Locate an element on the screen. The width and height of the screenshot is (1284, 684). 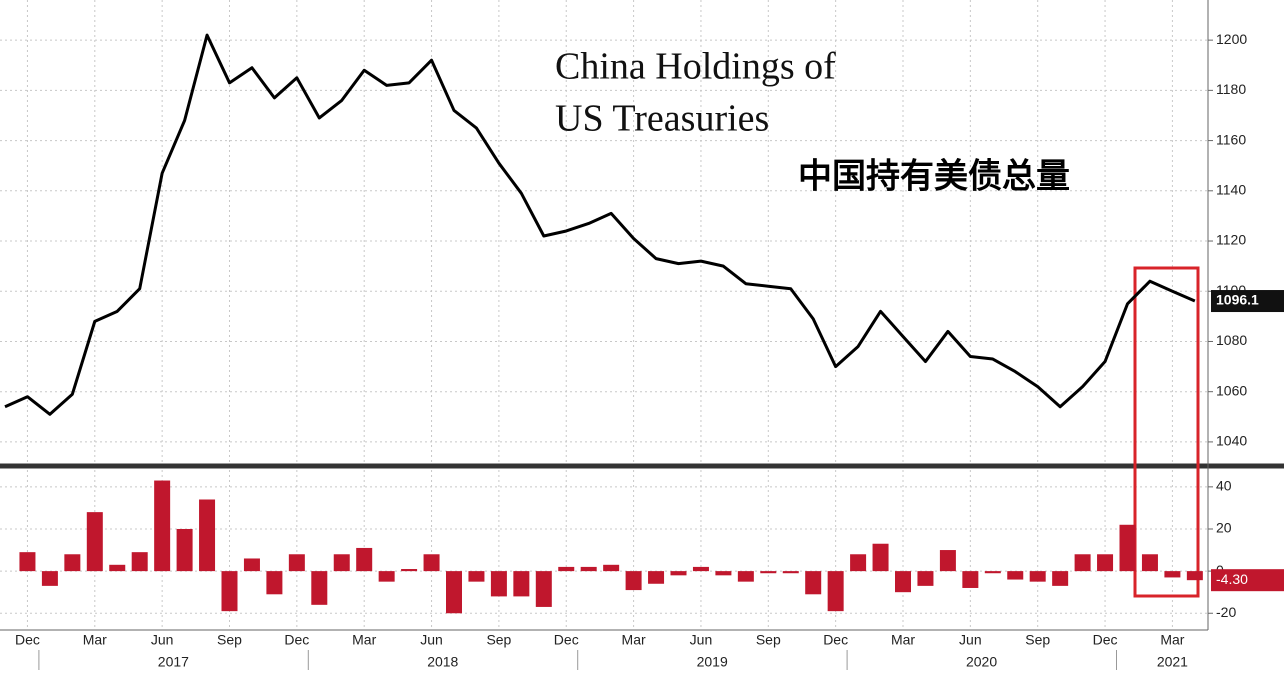
end-label: 1096.1 is located at coordinates (1237, 300).